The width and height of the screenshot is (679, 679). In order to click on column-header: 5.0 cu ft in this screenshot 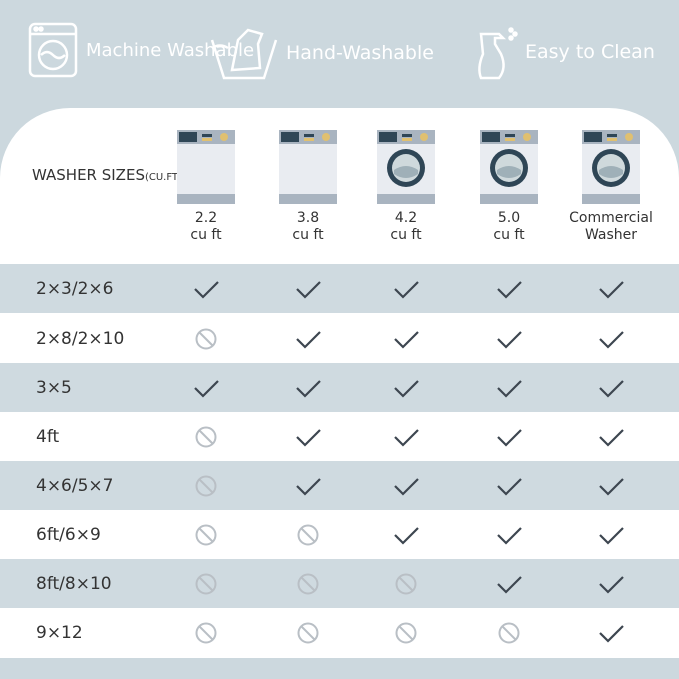, I will do `click(509, 187)`.